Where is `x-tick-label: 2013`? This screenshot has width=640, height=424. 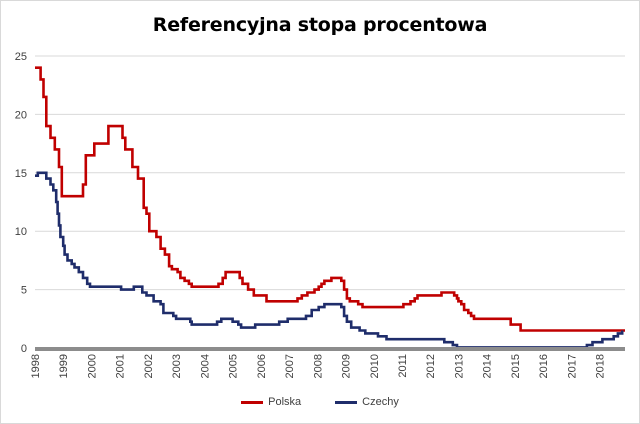
x-tick-label: 2013 is located at coordinates (459, 366).